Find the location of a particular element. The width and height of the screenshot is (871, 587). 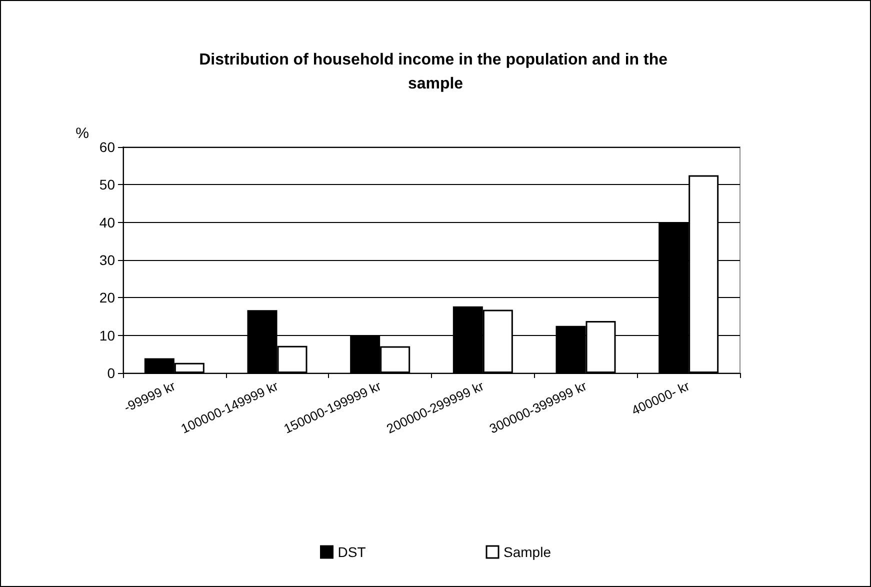

x-tick-label: -99999 kr is located at coordinates (150, 397).